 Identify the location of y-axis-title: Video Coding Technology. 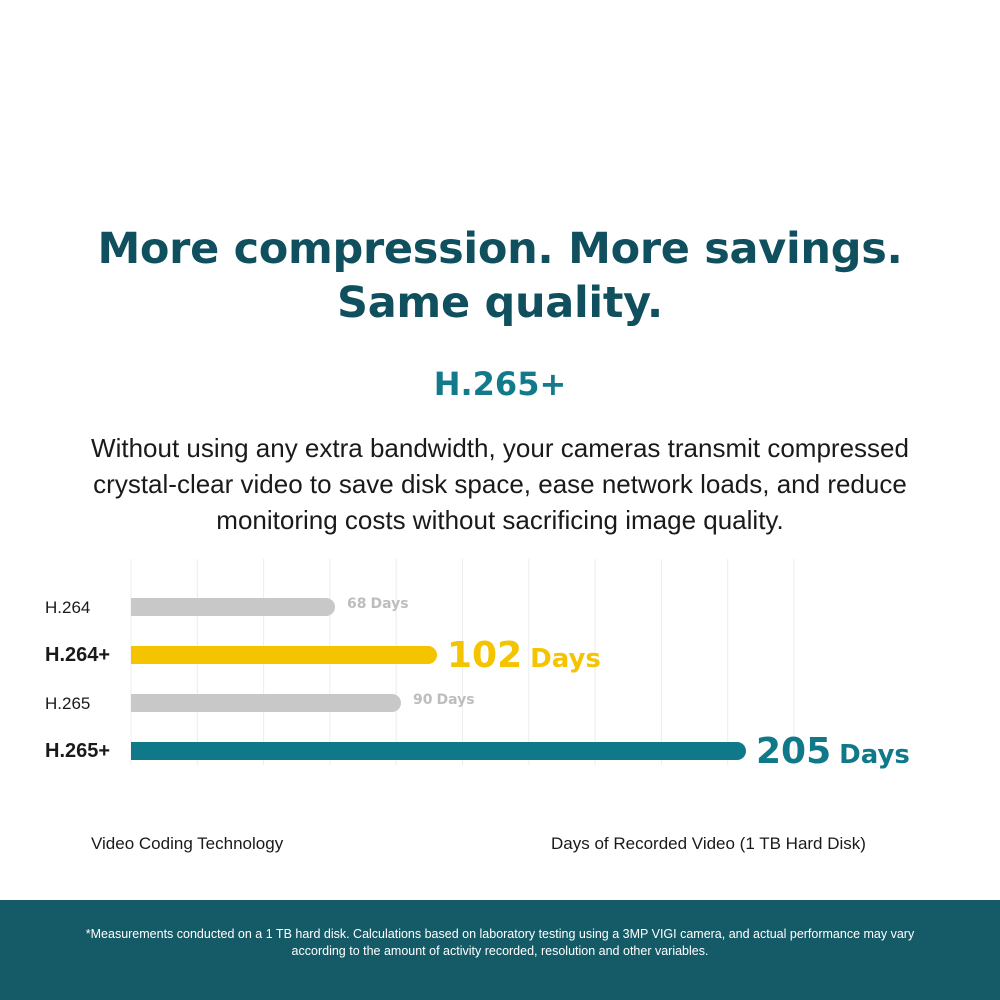
(187, 843).